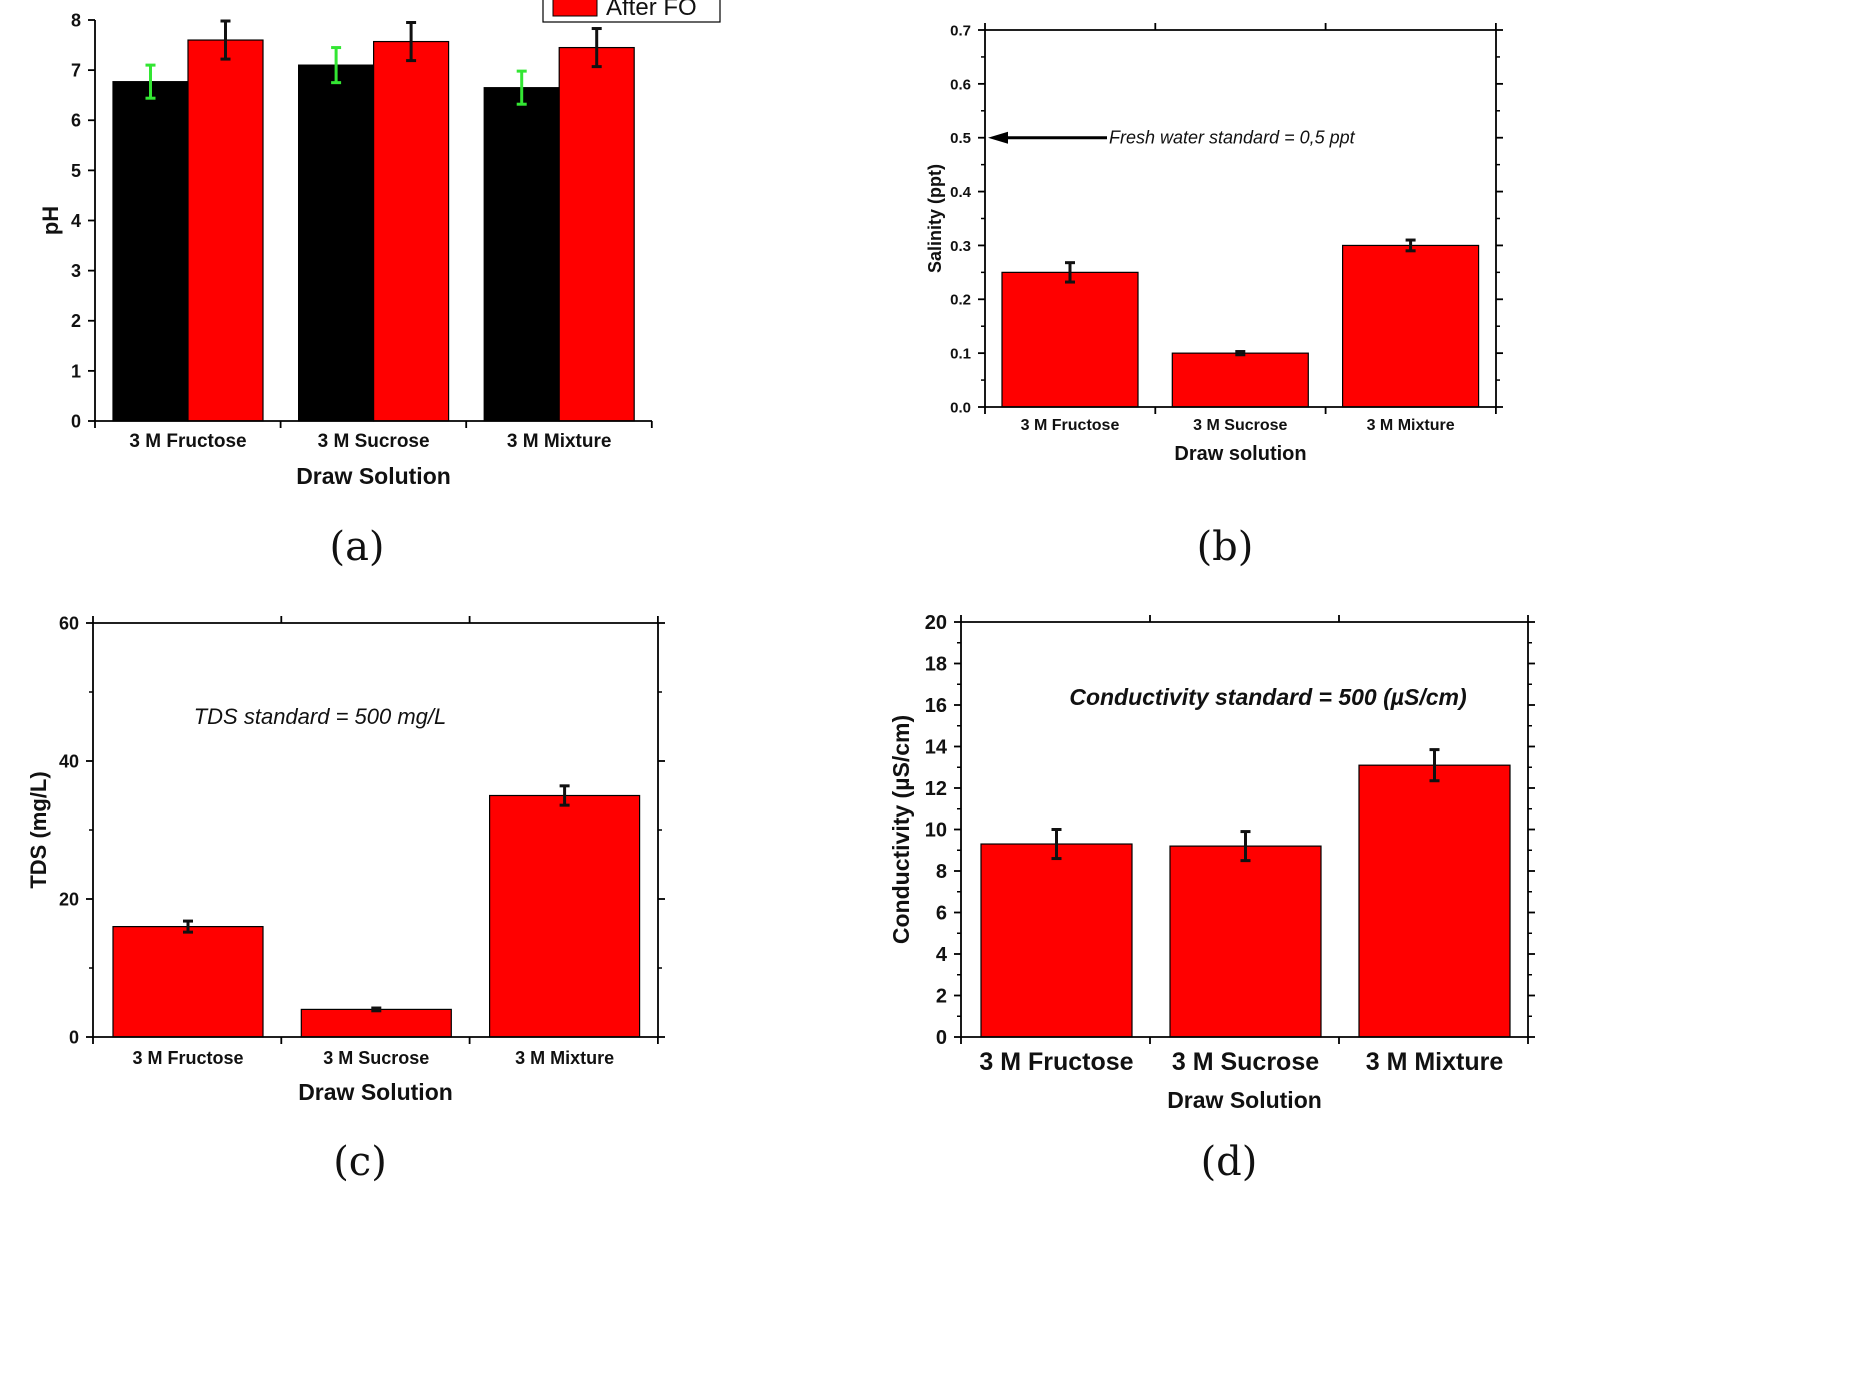 The height and width of the screenshot is (1387, 1851). What do you see at coordinates (960, 354) in the screenshot?
I see `y-tick-label: 0.1` at bounding box center [960, 354].